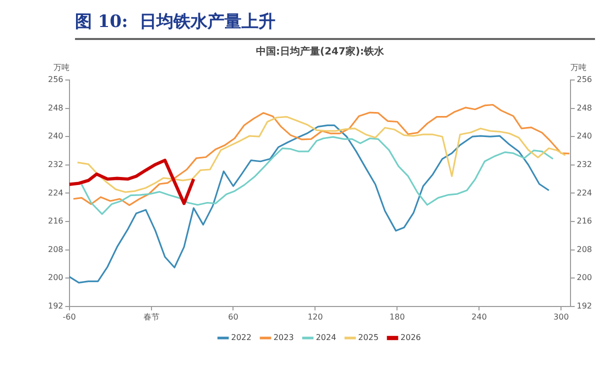 The width and height of the screenshot is (614, 392). What do you see at coordinates (561, 317) in the screenshot?
I see `x-tick-label: 300` at bounding box center [561, 317].